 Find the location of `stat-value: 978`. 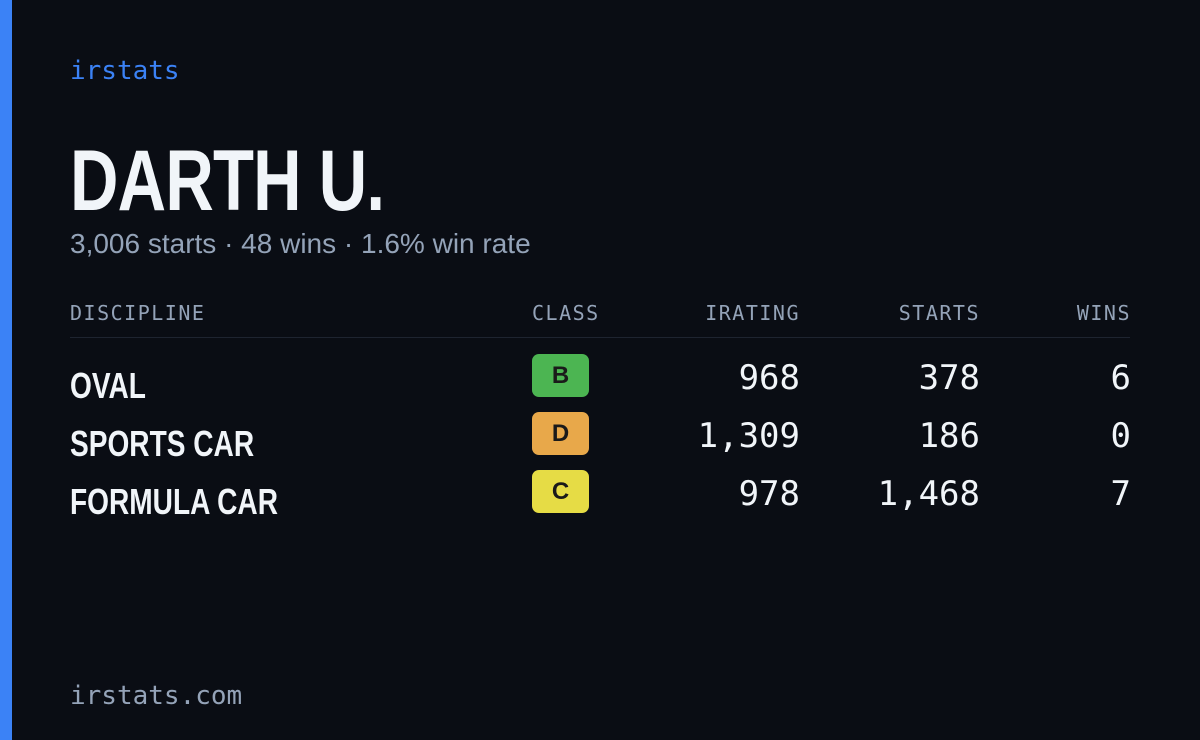

stat-value: 978 is located at coordinates (769, 494).